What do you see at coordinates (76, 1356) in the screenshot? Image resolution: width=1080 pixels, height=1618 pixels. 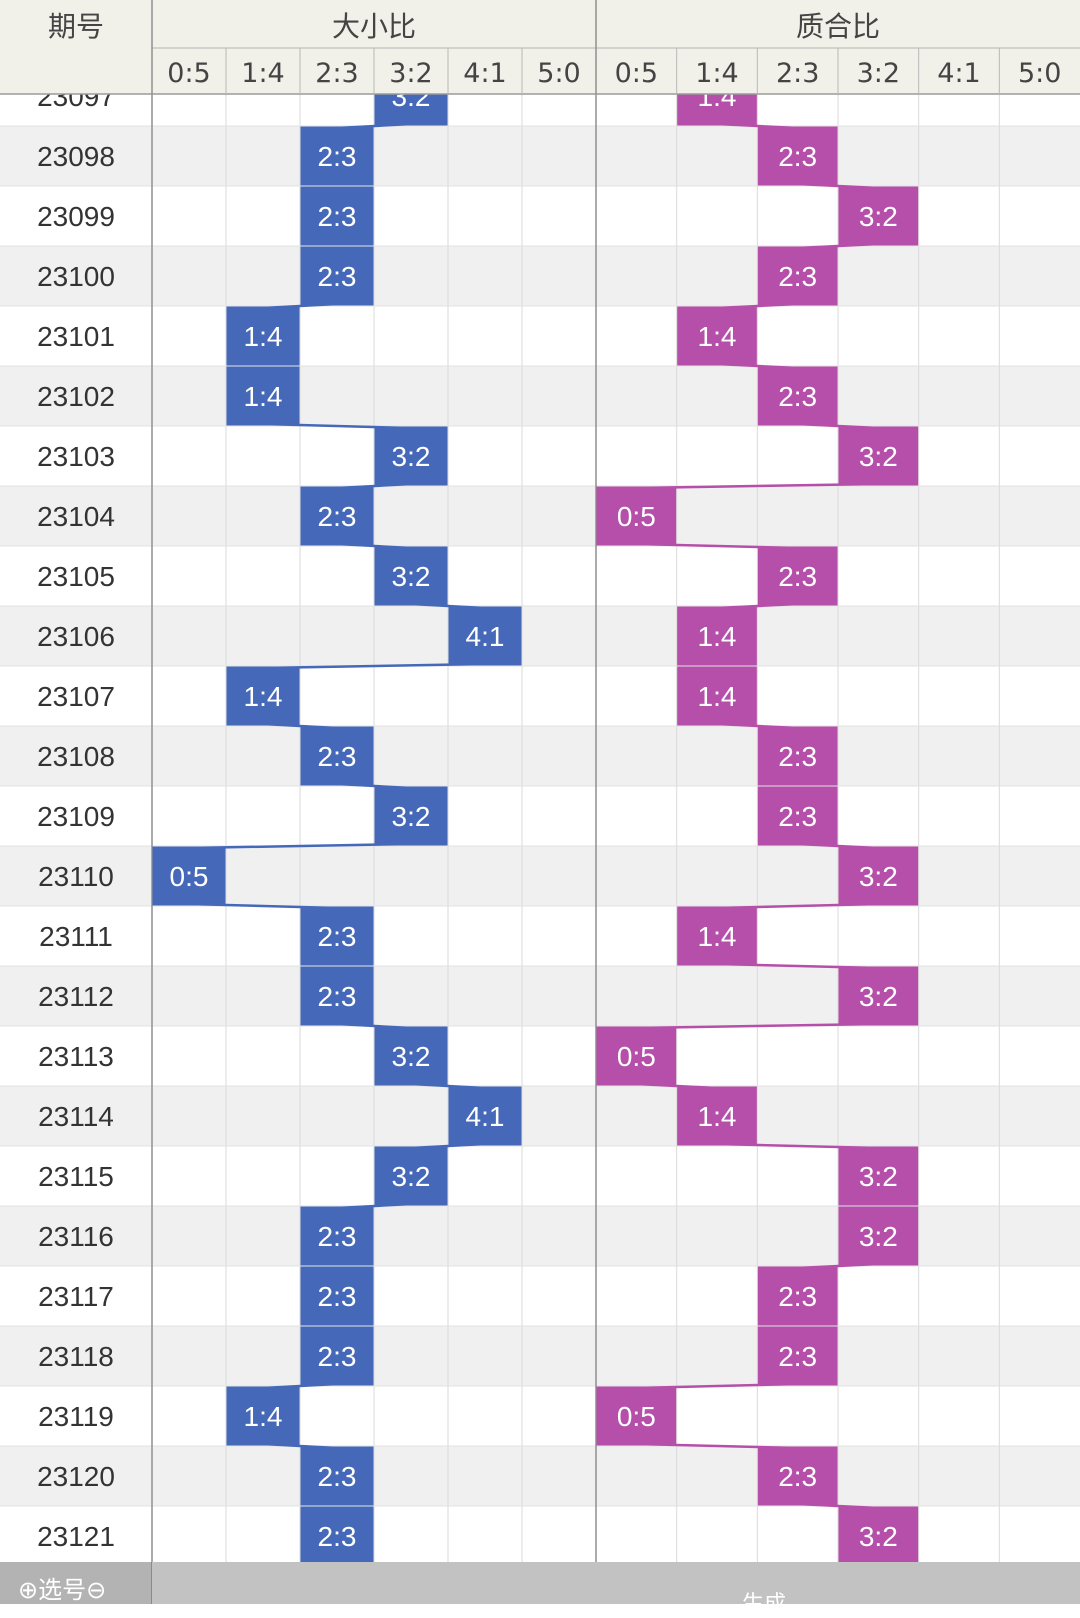 I see `period-label: 23118` at bounding box center [76, 1356].